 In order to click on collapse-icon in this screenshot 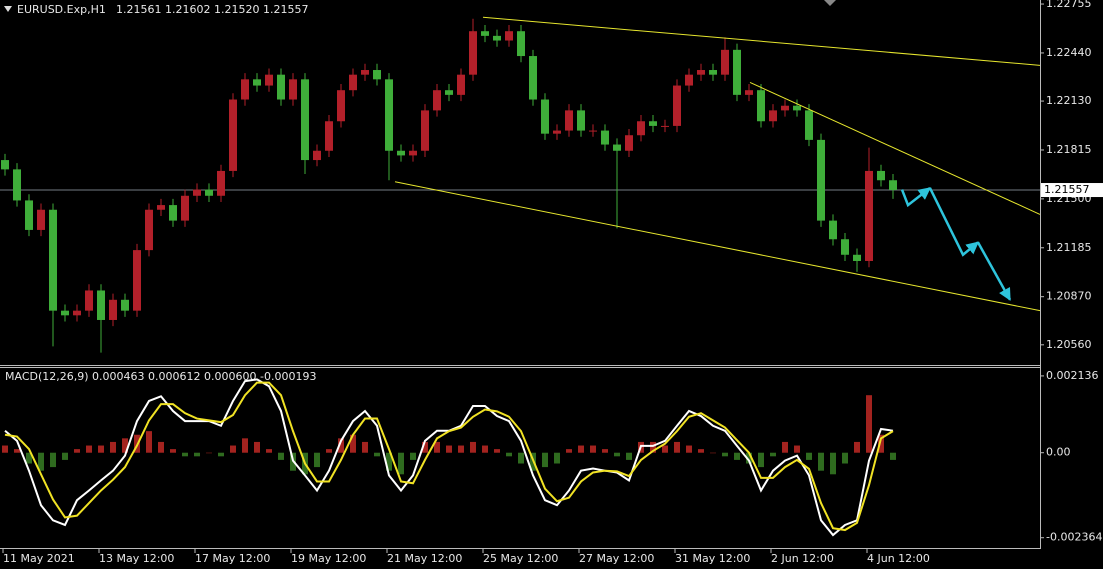, I will do `click(8, 9)`.